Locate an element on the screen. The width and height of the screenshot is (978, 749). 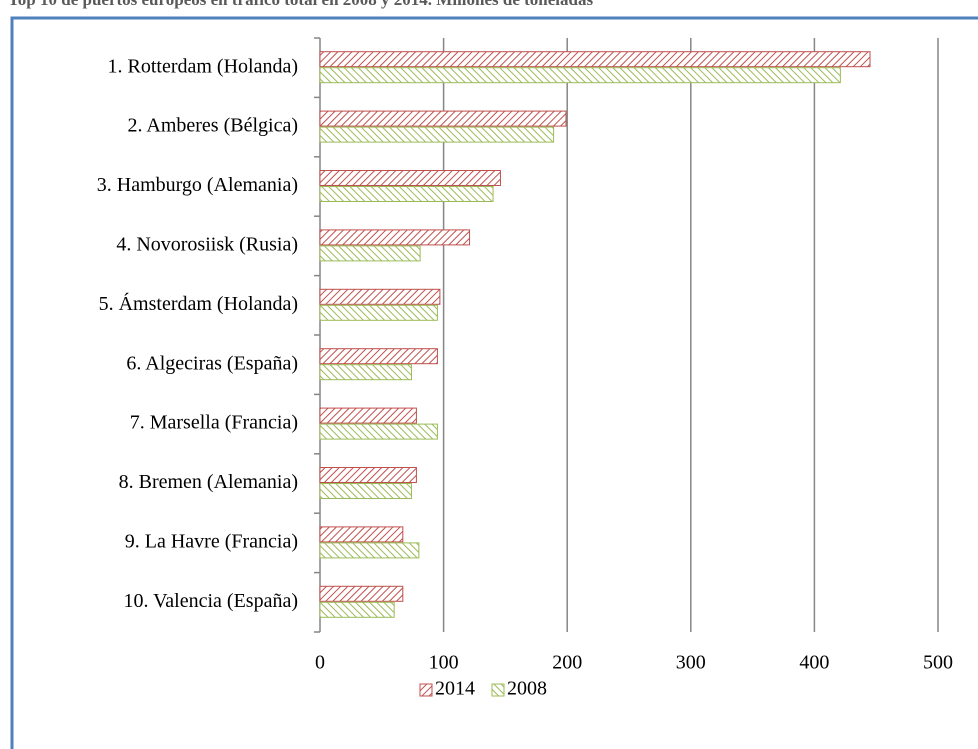
y-tick-label: 9. La Havre (Francia) is located at coordinates (211, 541).